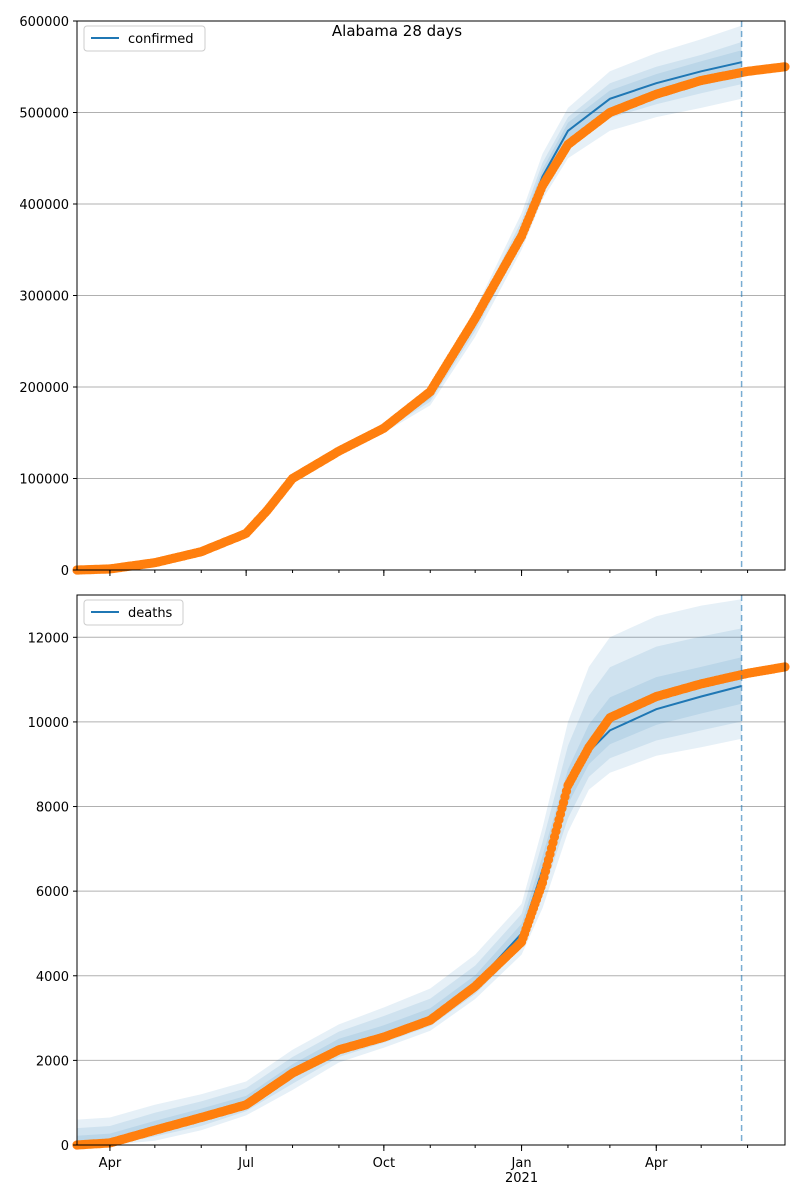  I want to click on deaths-legend: deaths, so click(133, 612).